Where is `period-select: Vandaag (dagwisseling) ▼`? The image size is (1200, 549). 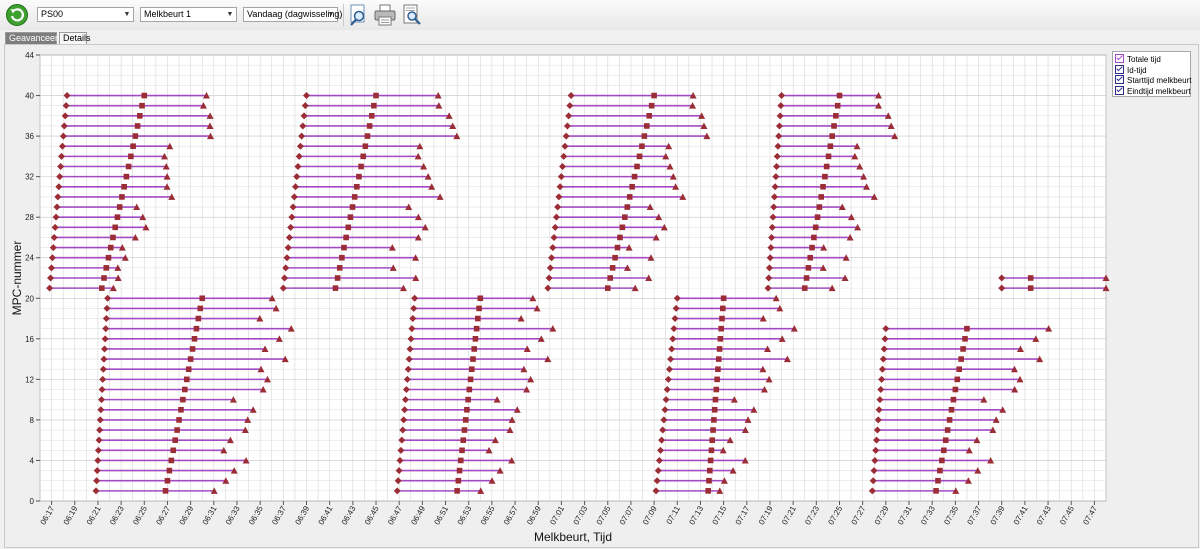 period-select: Vandaag (dagwisseling) ▼ is located at coordinates (292, 14).